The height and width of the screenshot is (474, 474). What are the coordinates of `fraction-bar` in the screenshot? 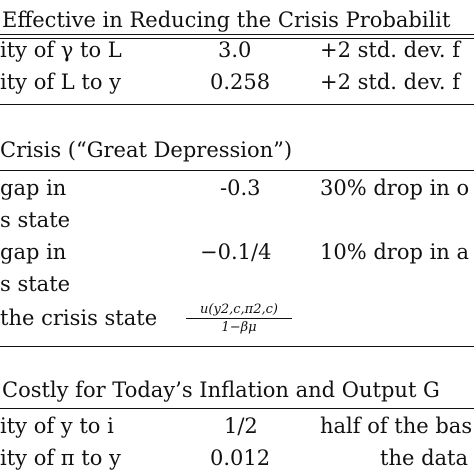 It's located at (239, 318).